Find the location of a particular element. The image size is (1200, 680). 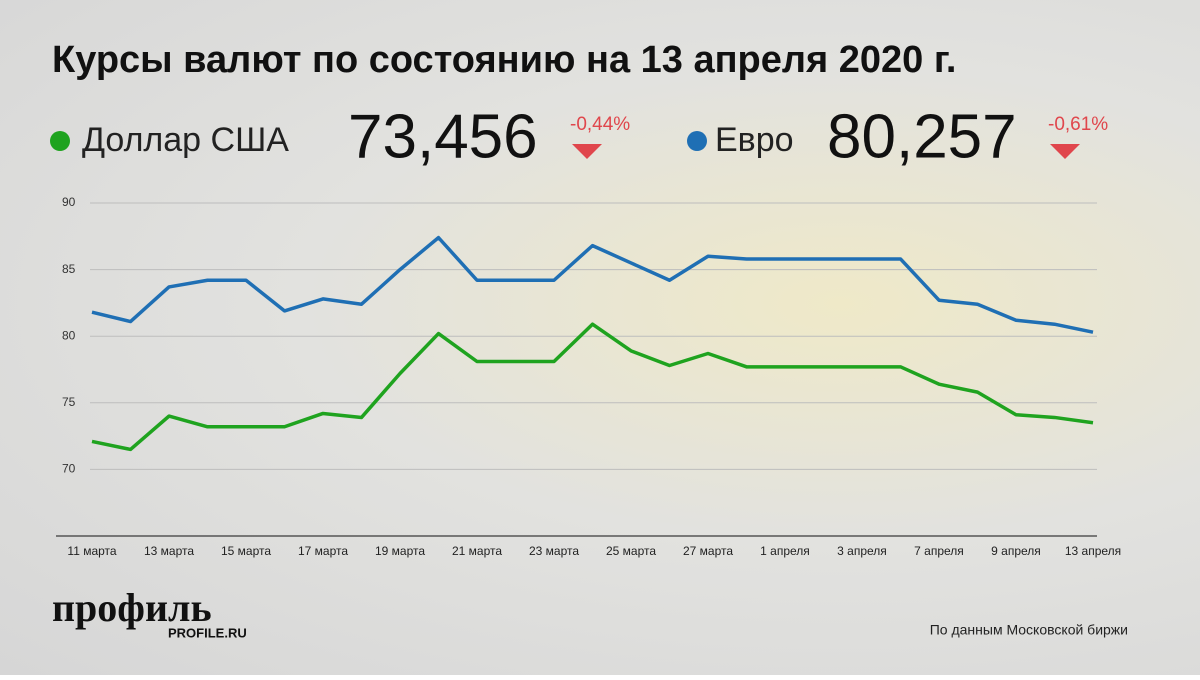

y-tick-label: 75 is located at coordinates (69, 402).